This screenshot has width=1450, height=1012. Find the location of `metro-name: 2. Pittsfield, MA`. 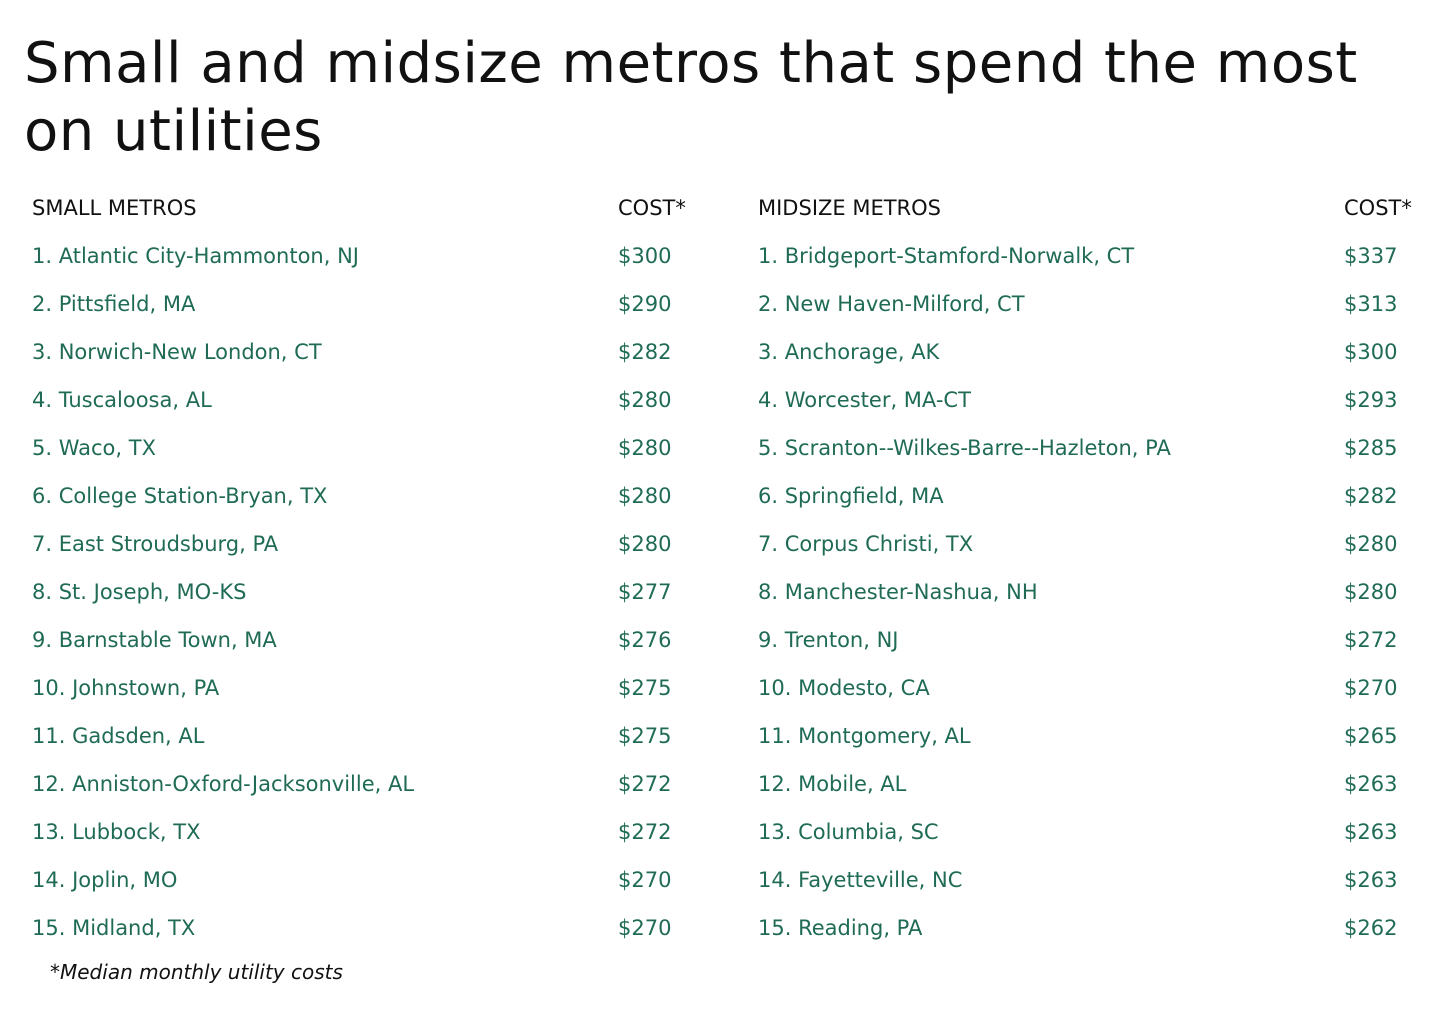

metro-name: 2. Pittsfield, MA is located at coordinates (114, 304).